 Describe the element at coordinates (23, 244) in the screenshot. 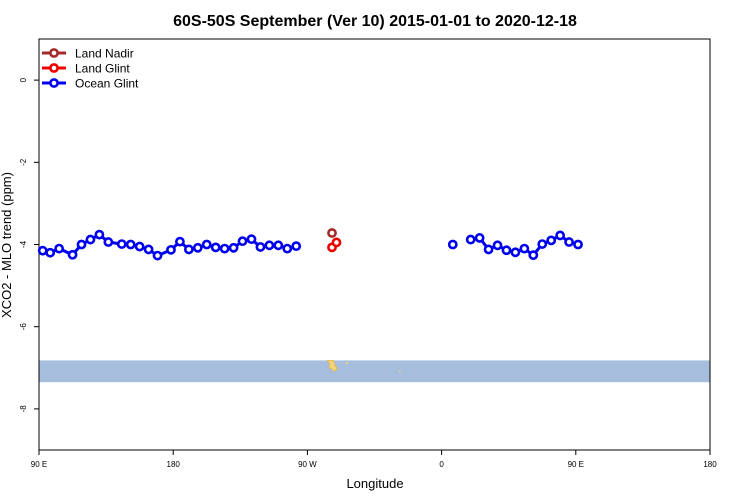

I see `y-tick-label: -4` at that location.